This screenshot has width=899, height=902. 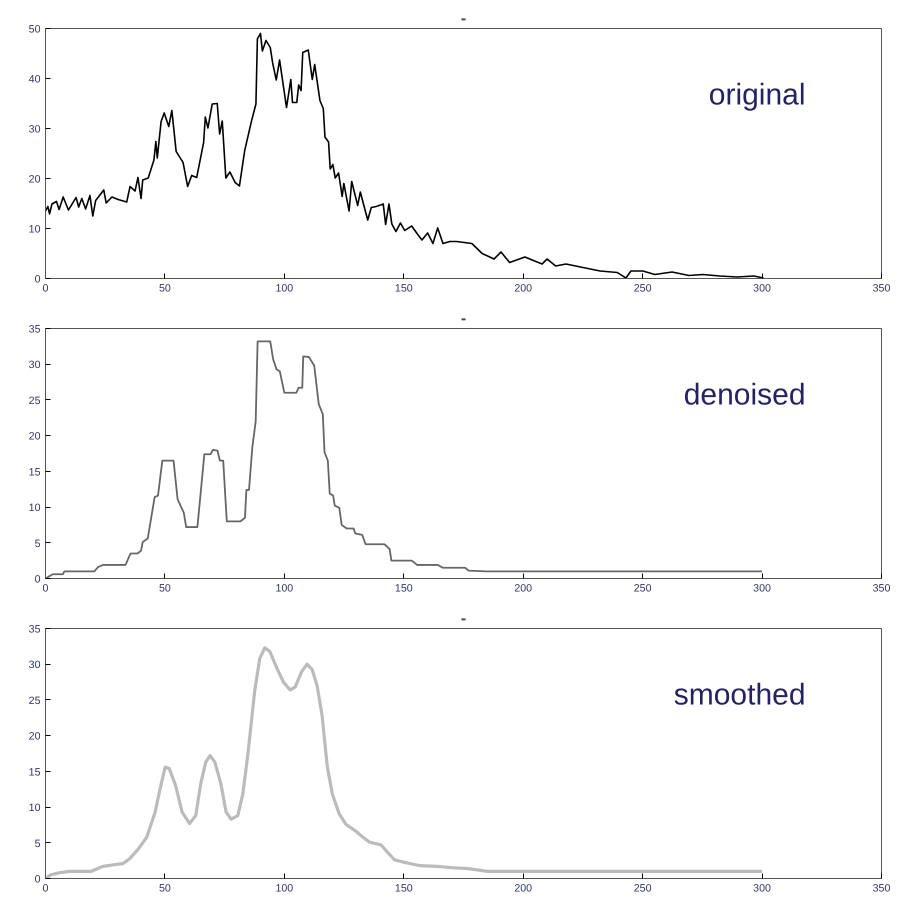 What do you see at coordinates (757, 95) in the screenshot?
I see `annotation: original` at bounding box center [757, 95].